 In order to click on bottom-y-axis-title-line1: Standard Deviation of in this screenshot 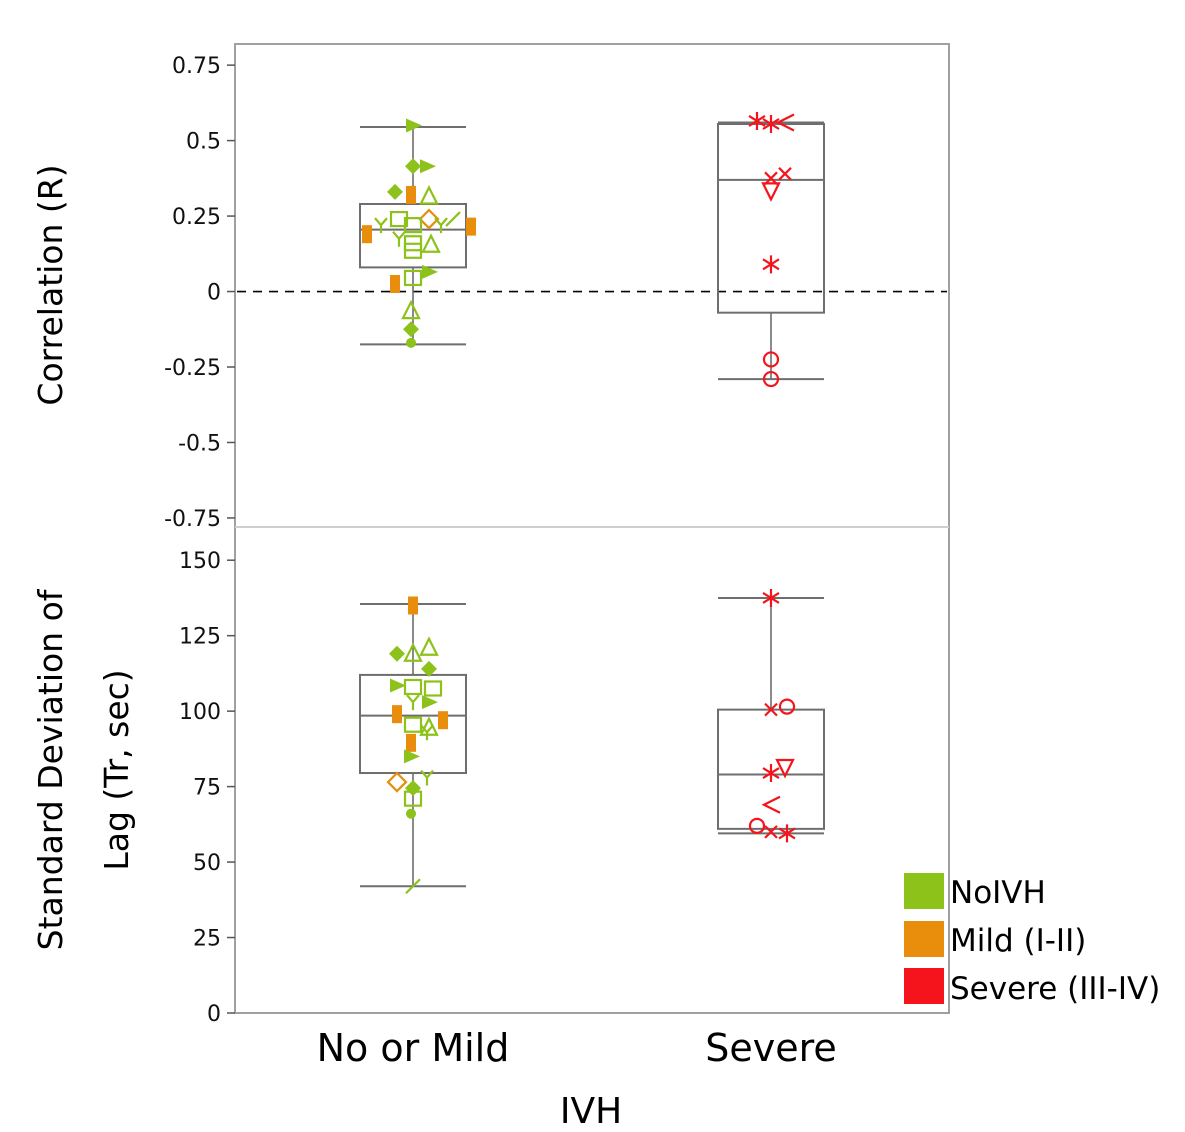, I will do `click(50, 769)`.